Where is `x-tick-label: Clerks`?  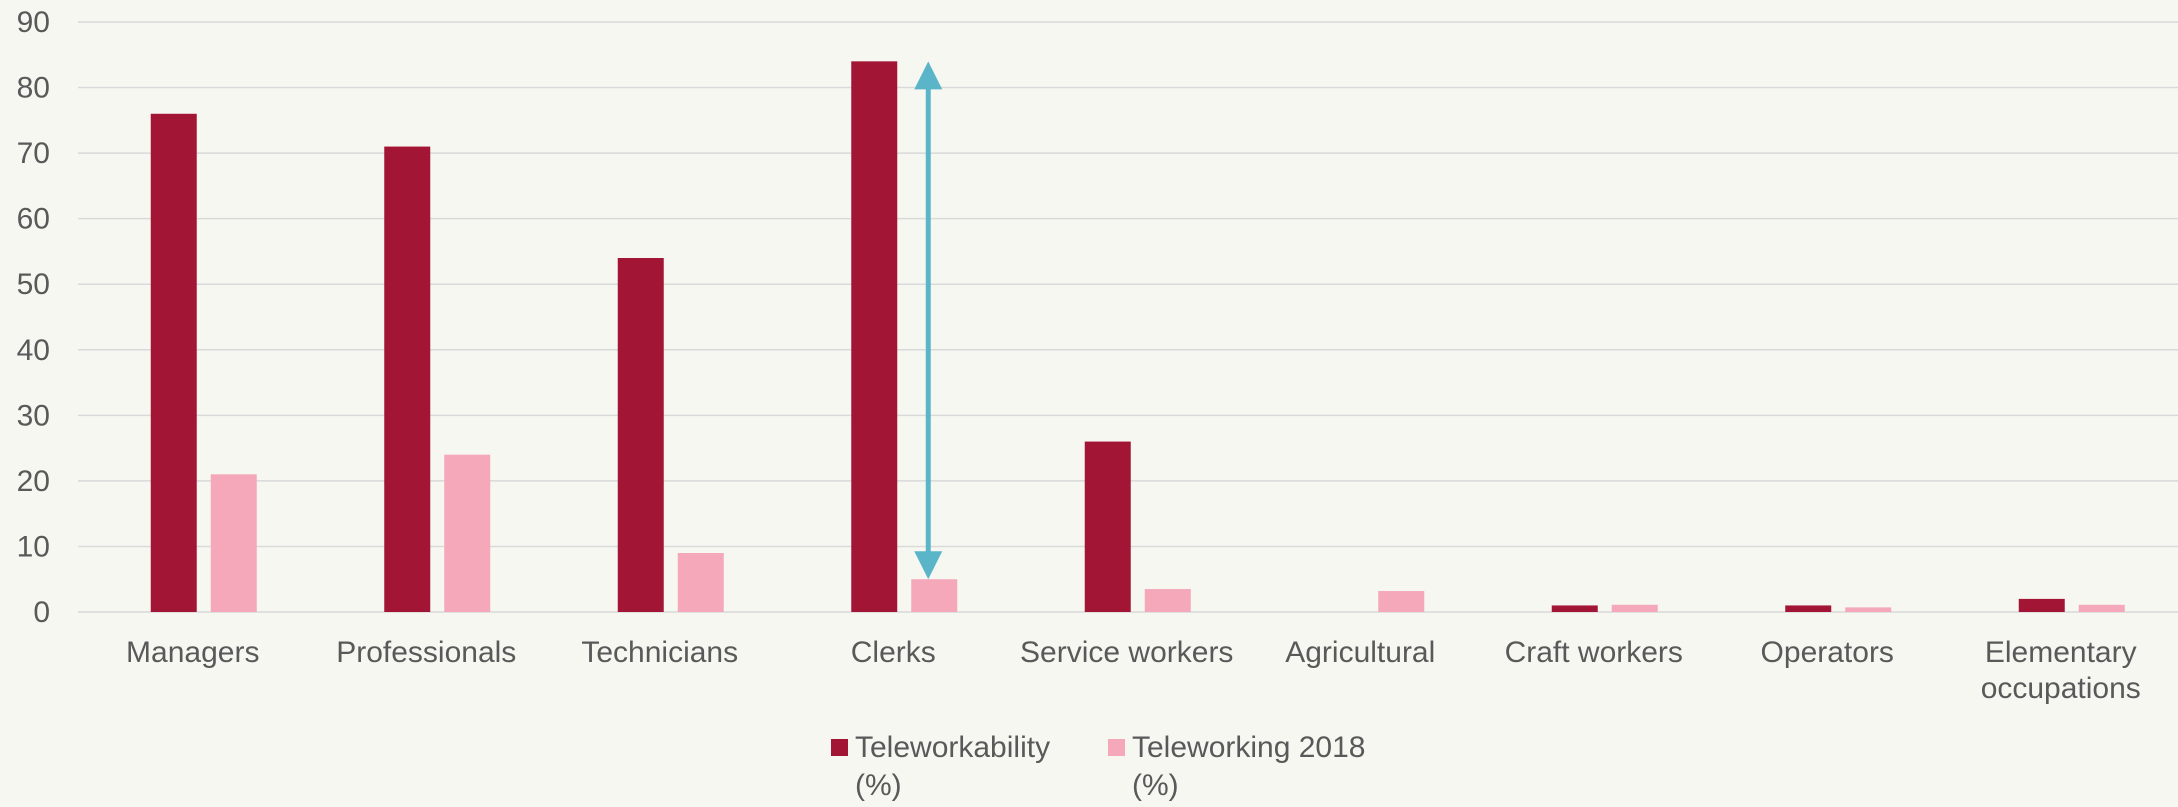 x-tick-label: Clerks is located at coordinates (893, 652).